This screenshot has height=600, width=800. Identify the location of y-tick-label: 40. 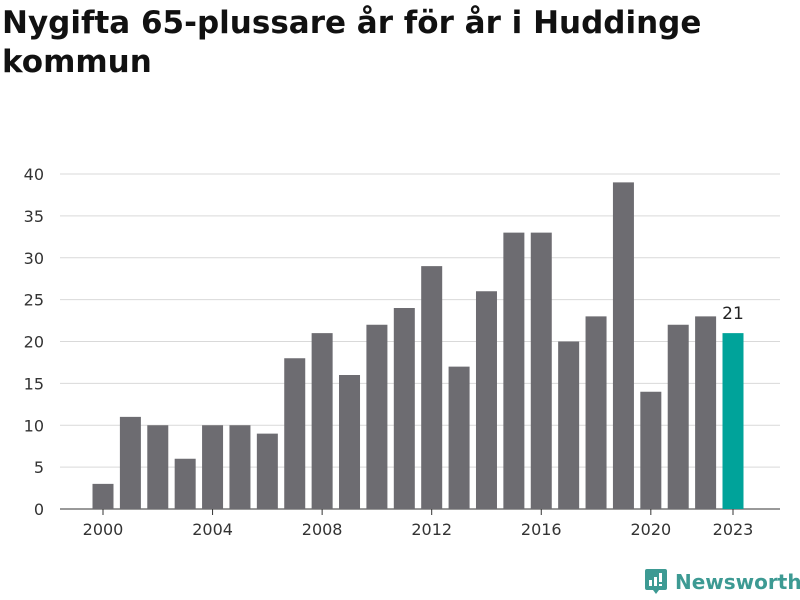
(34, 174).